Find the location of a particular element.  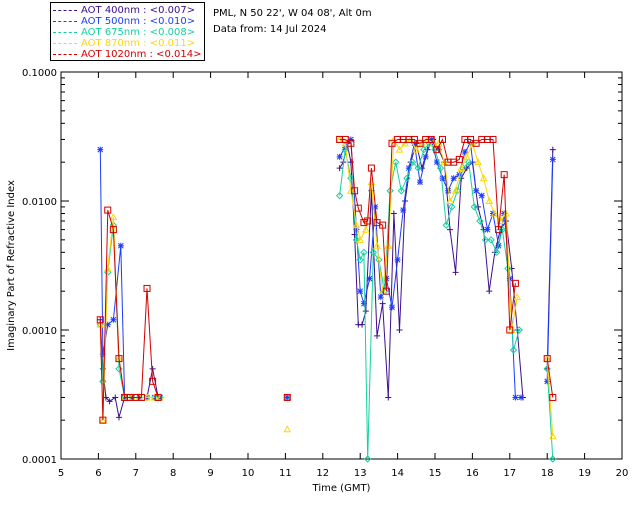

legend-swatch-675nm is located at coordinates (65, 32).